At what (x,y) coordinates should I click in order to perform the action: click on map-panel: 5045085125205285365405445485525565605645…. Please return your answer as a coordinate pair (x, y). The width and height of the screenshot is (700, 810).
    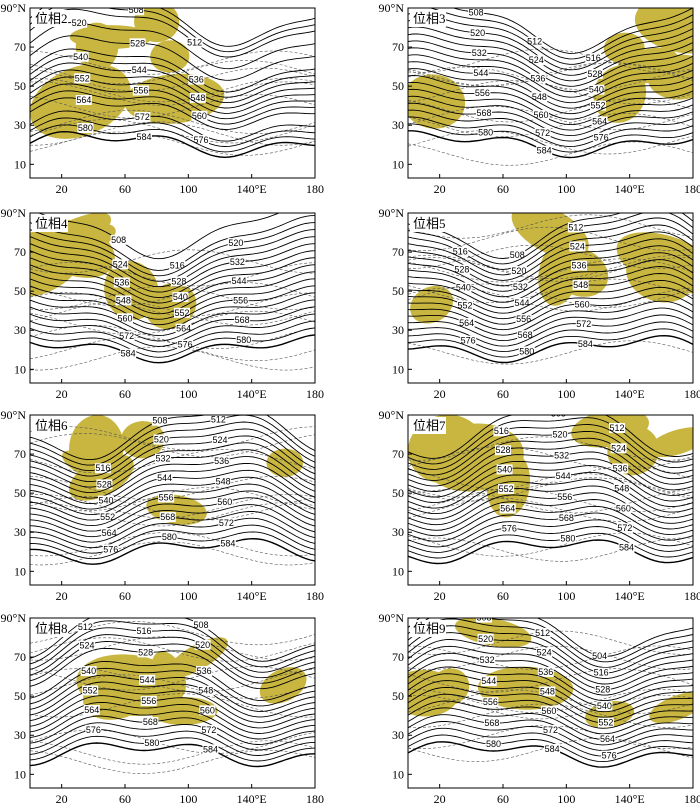
    Looking at the image, I should click on (162, 98).